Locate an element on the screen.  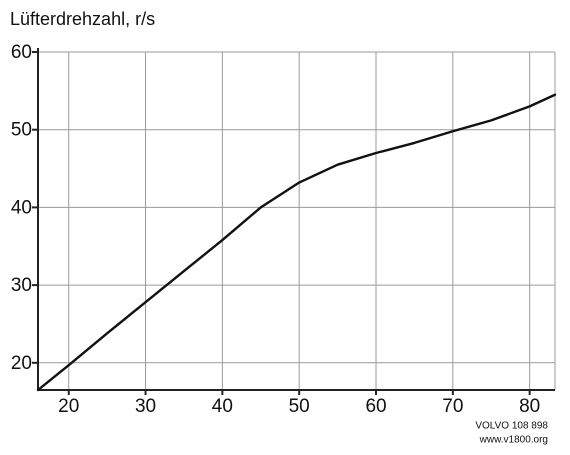
y-tick-label: 30 is located at coordinates (21, 285).